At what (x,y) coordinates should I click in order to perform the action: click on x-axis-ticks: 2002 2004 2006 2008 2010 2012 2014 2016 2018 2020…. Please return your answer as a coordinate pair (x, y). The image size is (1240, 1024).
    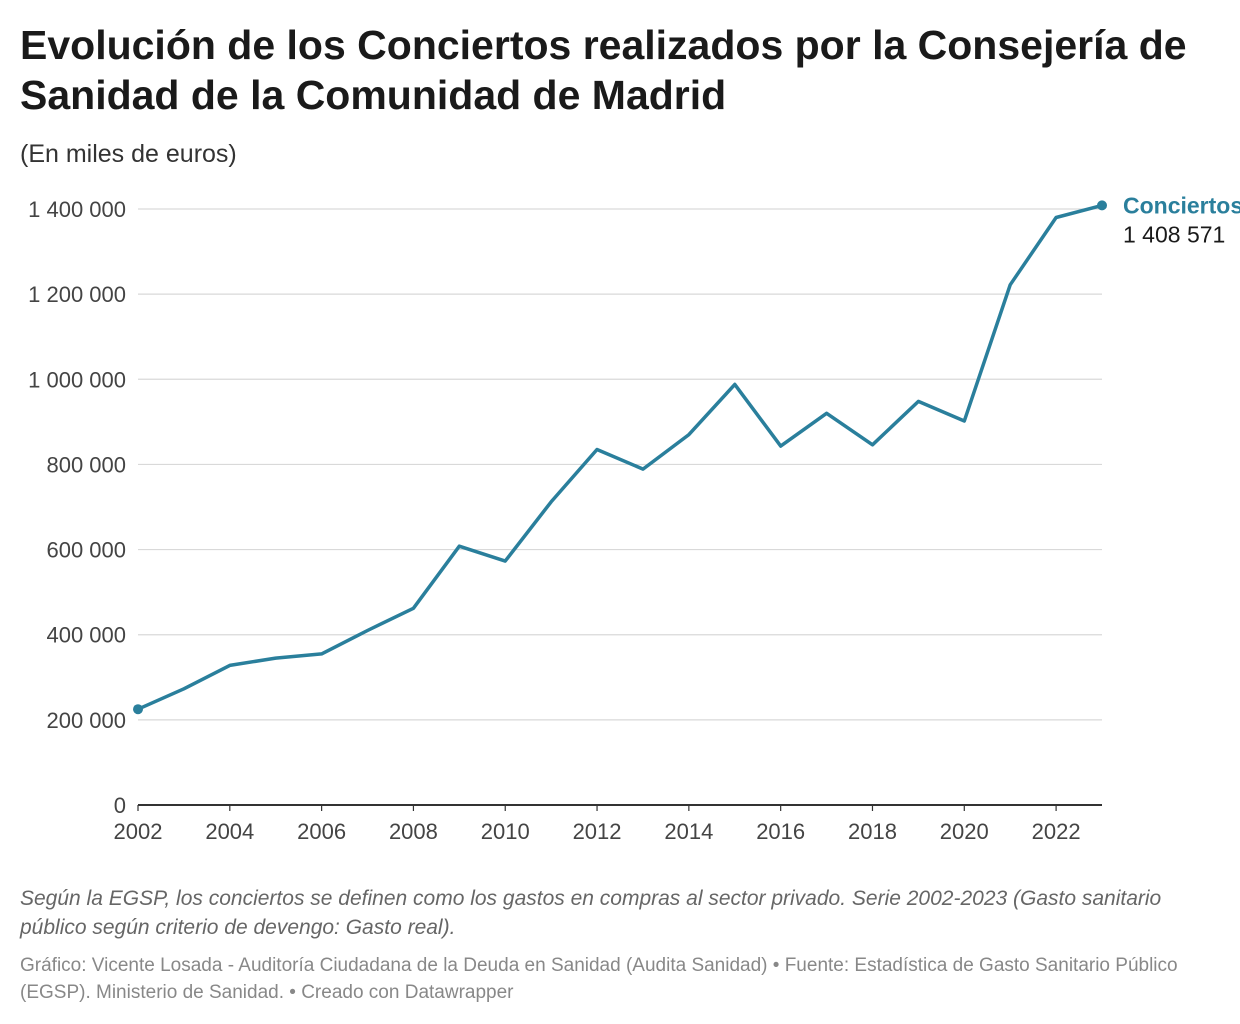
    Looking at the image, I should click on (597, 824).